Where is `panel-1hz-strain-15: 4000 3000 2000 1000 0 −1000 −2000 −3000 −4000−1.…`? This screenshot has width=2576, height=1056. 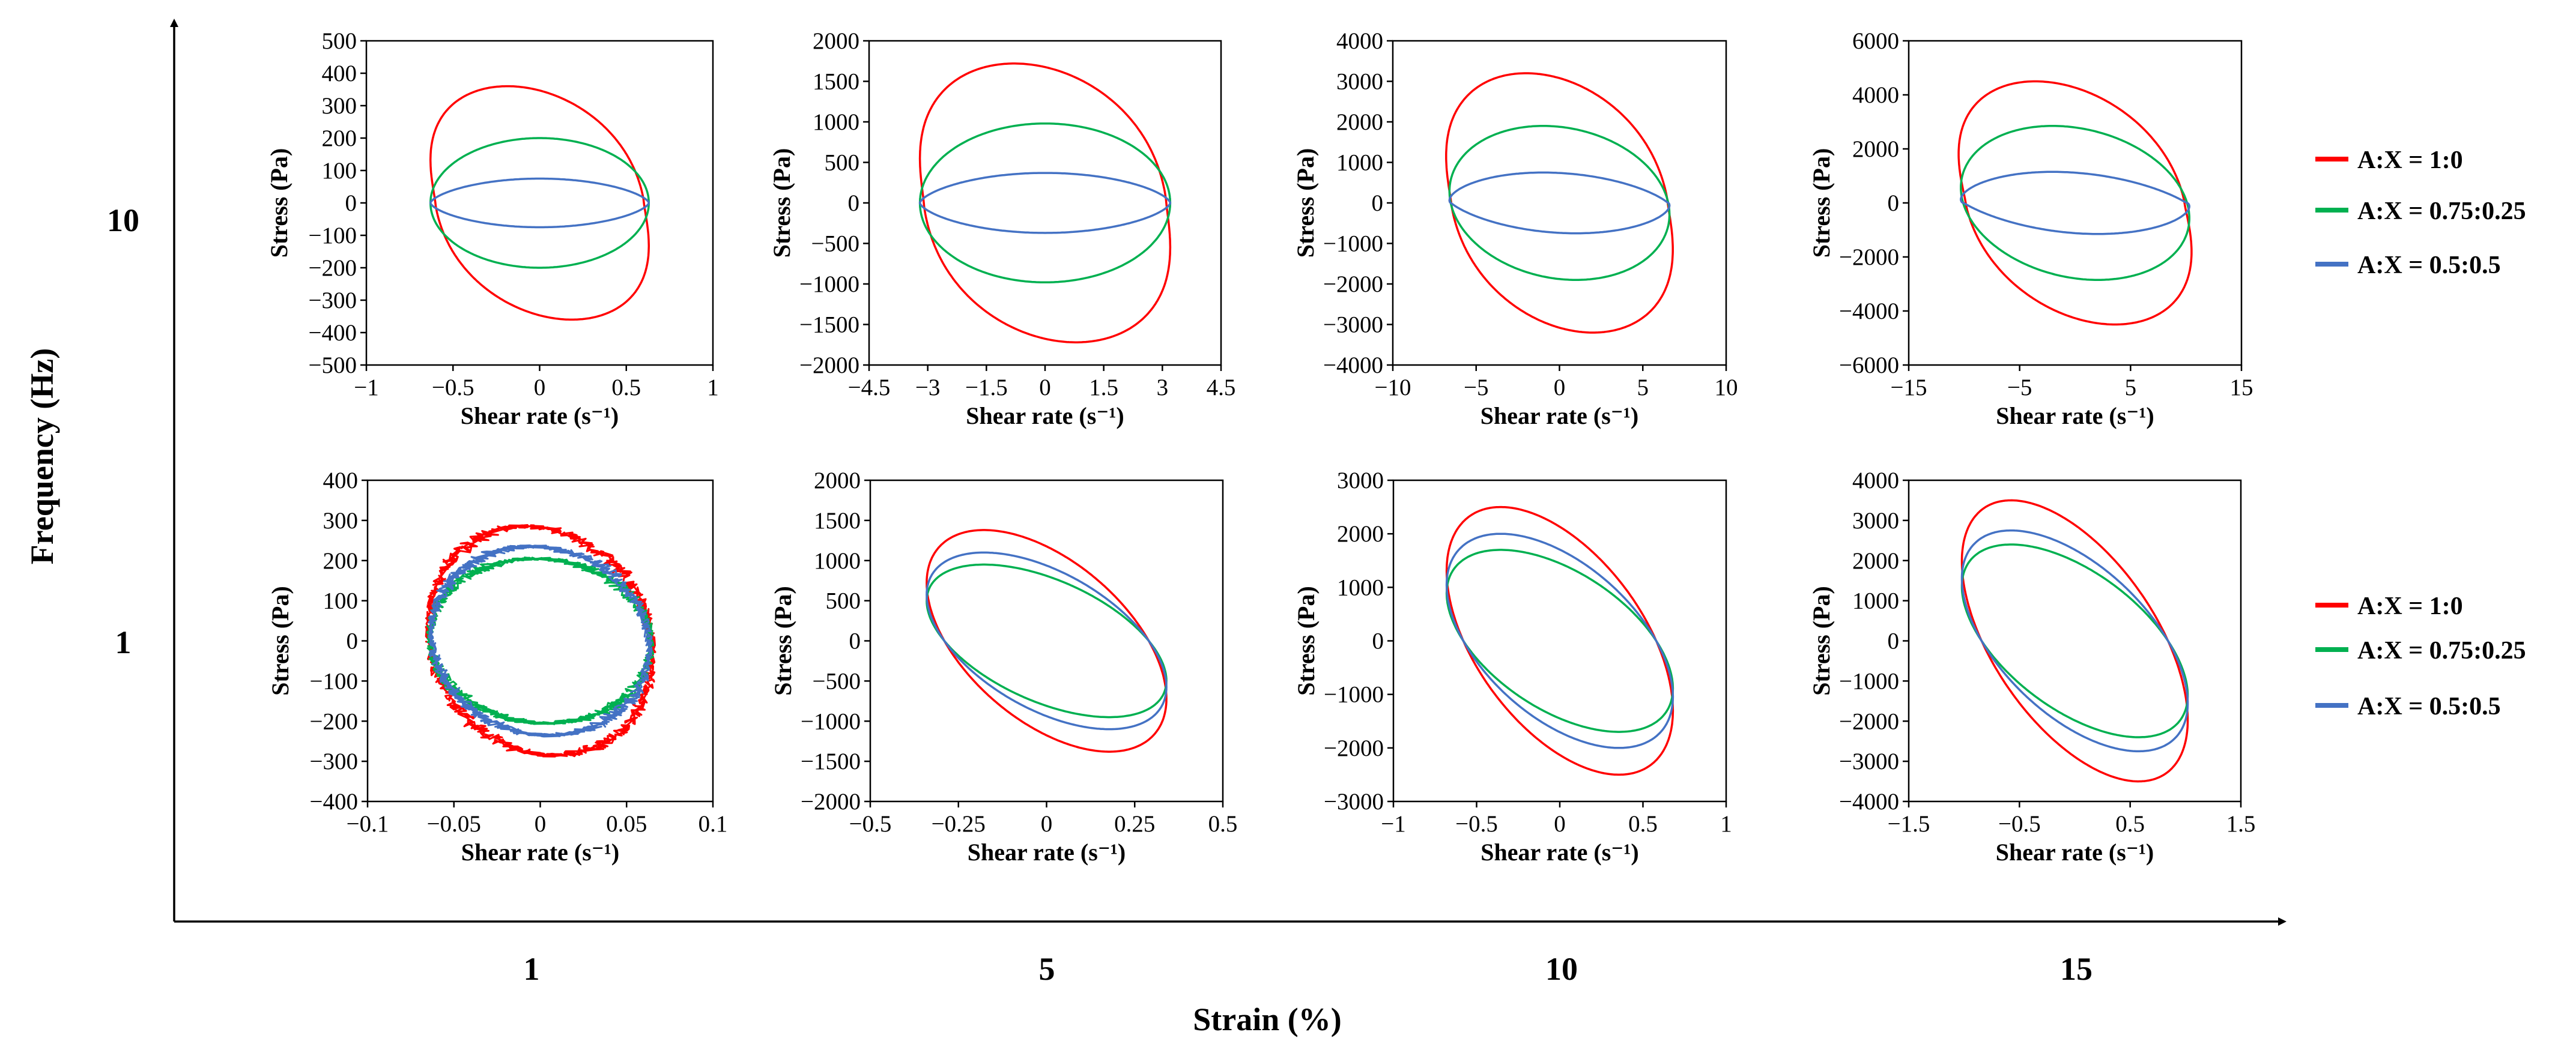 panel-1hz-strain-15: 4000 3000 2000 1000 0 −1000 −2000 −3000 −4000−1.… is located at coordinates (2031, 667).